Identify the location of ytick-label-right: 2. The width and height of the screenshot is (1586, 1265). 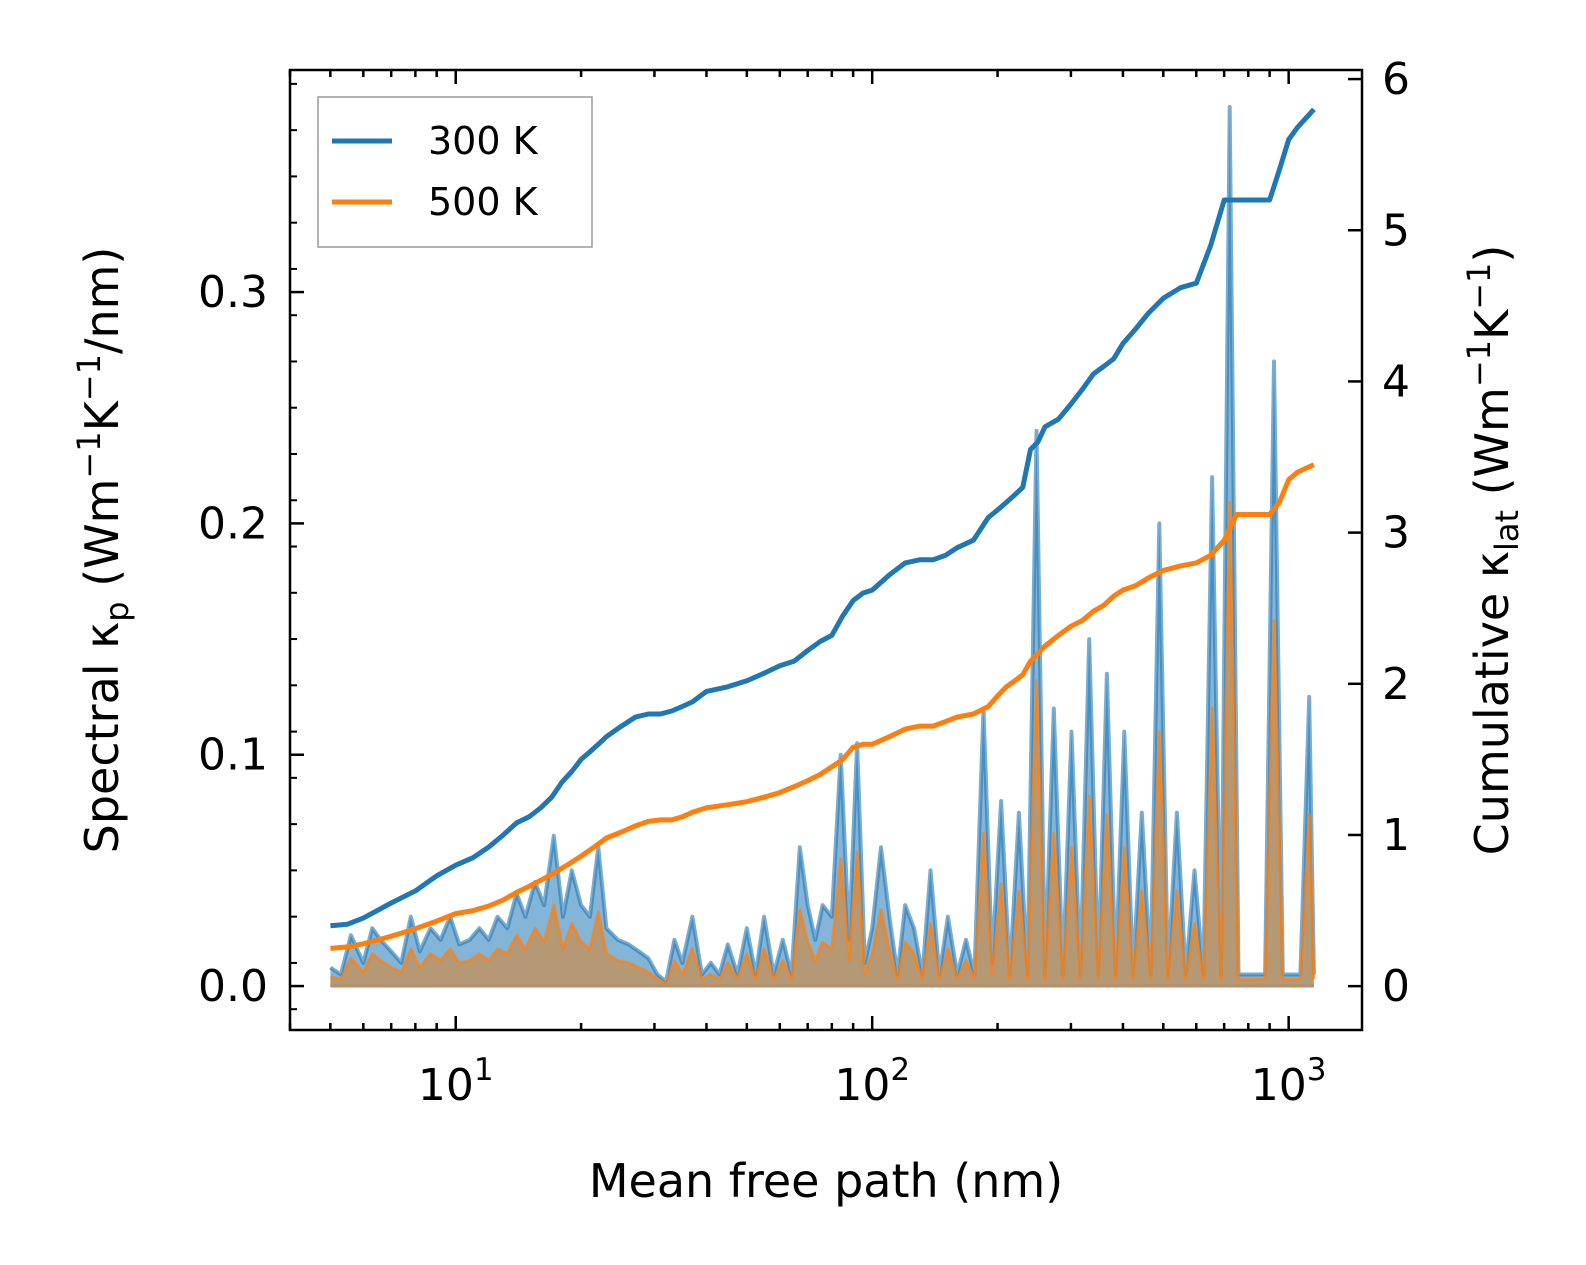
(1396, 684).